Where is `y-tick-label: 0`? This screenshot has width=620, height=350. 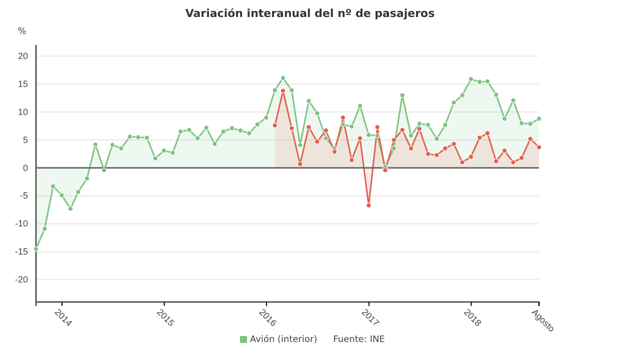 y-tick-label: 0 is located at coordinates (25, 167).